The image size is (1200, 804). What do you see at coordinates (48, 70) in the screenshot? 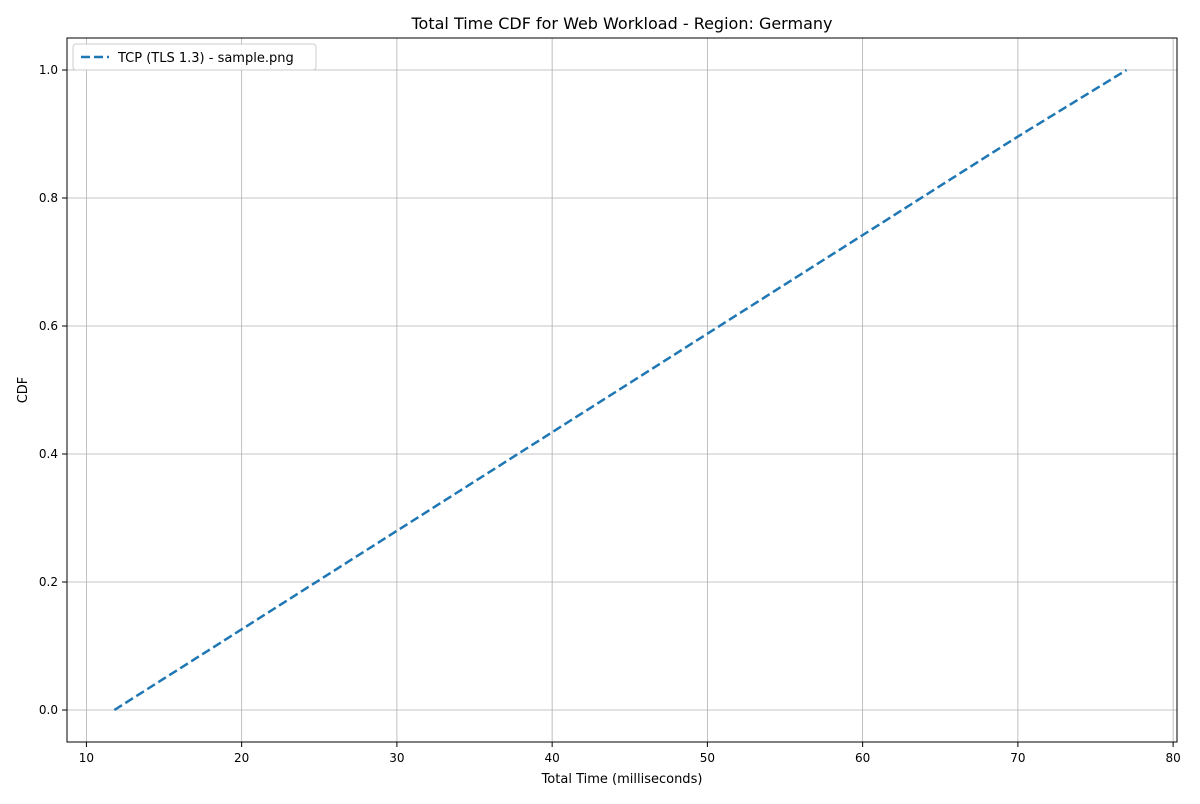
I see `y-tick-label: 1.0` at bounding box center [48, 70].